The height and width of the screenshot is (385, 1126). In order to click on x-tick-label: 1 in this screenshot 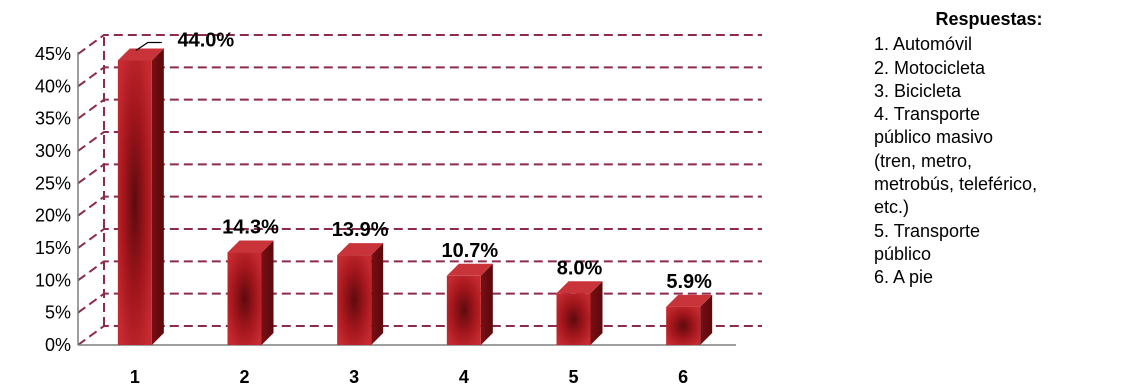, I will do `click(135, 376)`.